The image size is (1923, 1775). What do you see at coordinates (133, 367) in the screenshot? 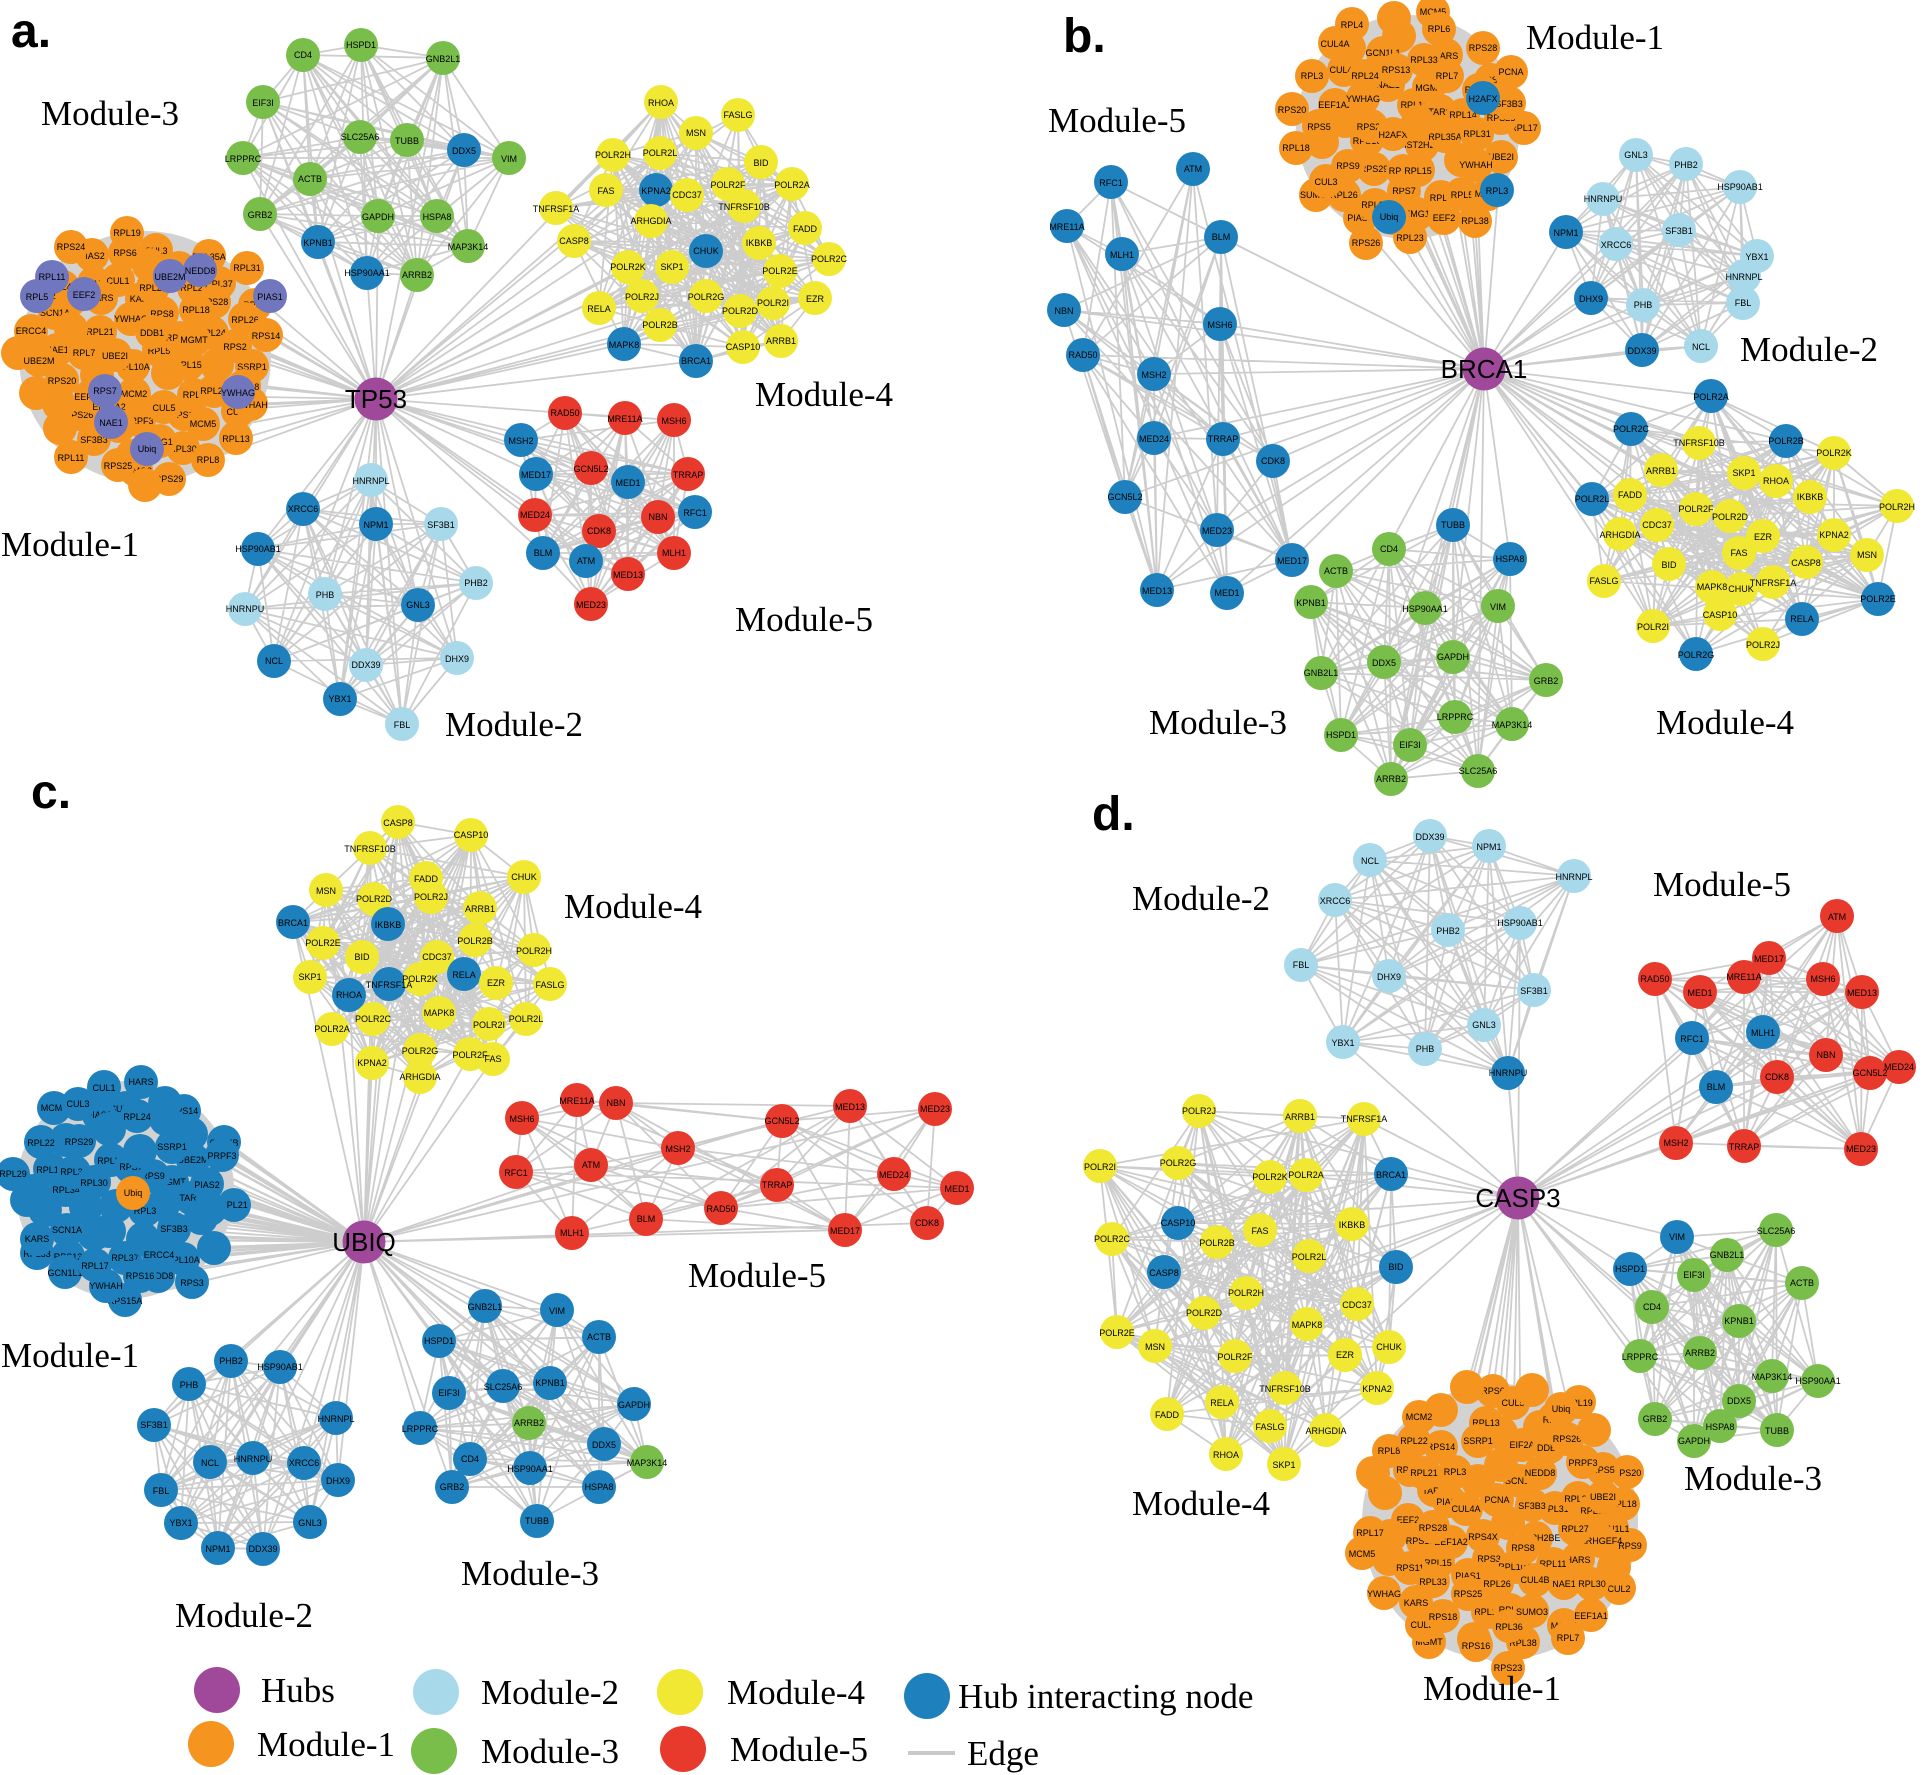
I see `svg-text: RPL10A` at bounding box center [133, 367].